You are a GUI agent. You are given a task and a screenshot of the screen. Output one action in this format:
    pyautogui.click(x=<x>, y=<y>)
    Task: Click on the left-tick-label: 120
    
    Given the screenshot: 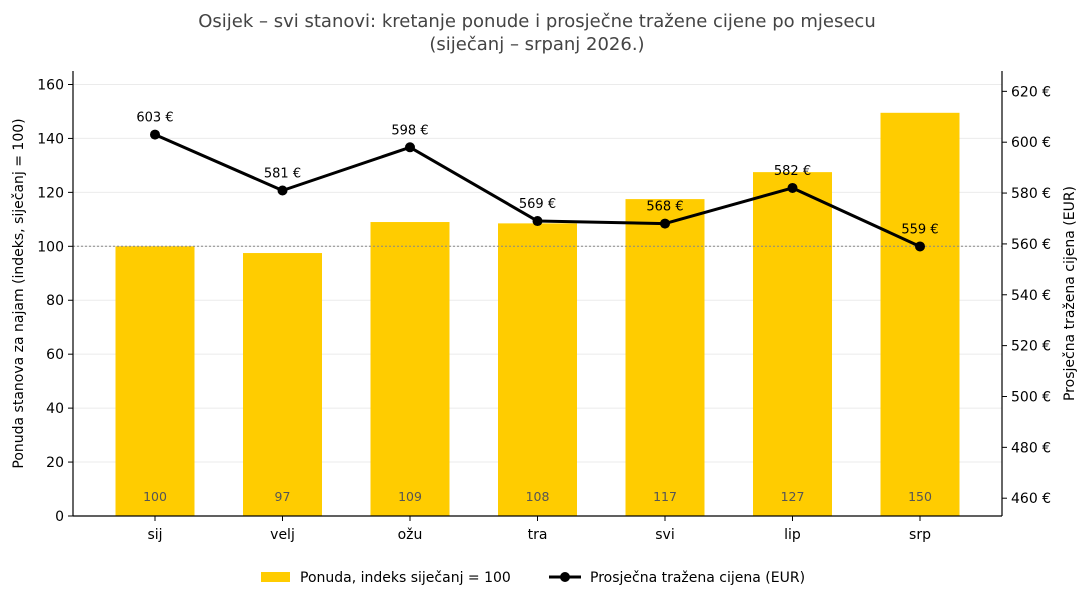 What is the action you would take?
    pyautogui.click(x=50, y=193)
    